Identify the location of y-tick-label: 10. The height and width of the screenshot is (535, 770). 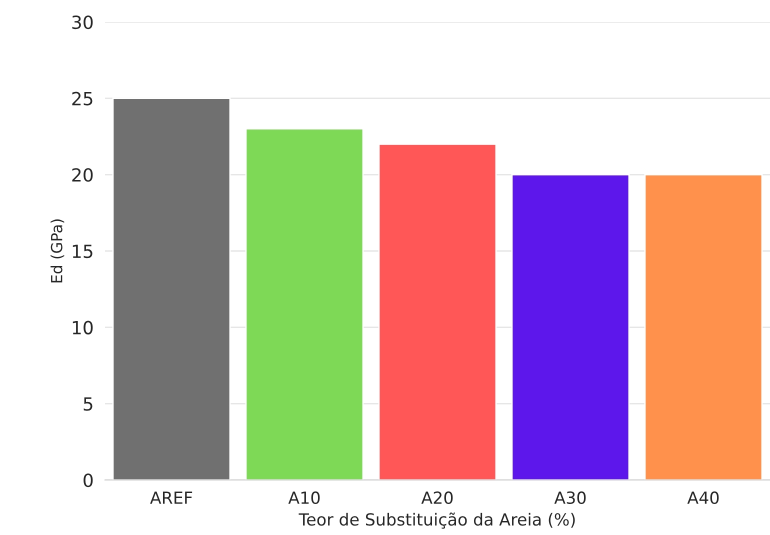
(82, 327).